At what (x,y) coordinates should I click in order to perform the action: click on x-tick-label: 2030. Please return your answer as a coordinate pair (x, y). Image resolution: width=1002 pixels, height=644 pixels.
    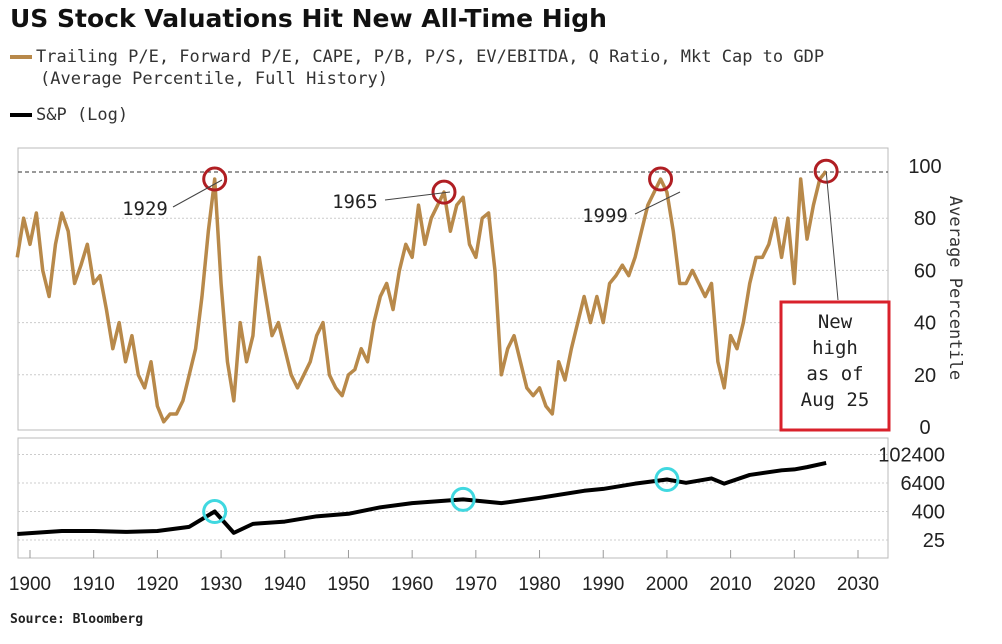
    Looking at the image, I should click on (858, 584).